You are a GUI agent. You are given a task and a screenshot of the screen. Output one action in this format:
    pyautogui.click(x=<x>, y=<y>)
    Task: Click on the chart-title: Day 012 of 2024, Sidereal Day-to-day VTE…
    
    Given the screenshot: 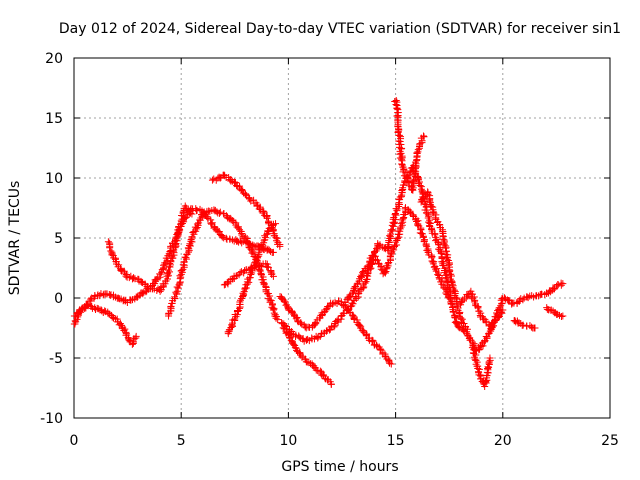 What is the action you would take?
    pyautogui.click(x=340, y=29)
    